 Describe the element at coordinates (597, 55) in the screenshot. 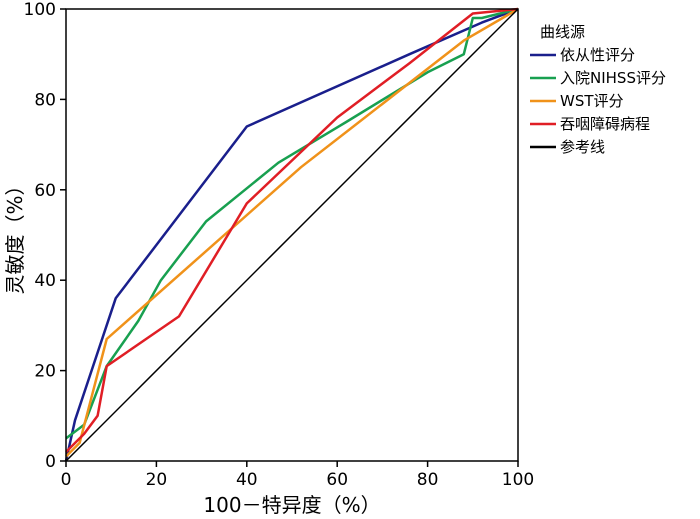

I see `legend-label: 依从性评分` at that location.